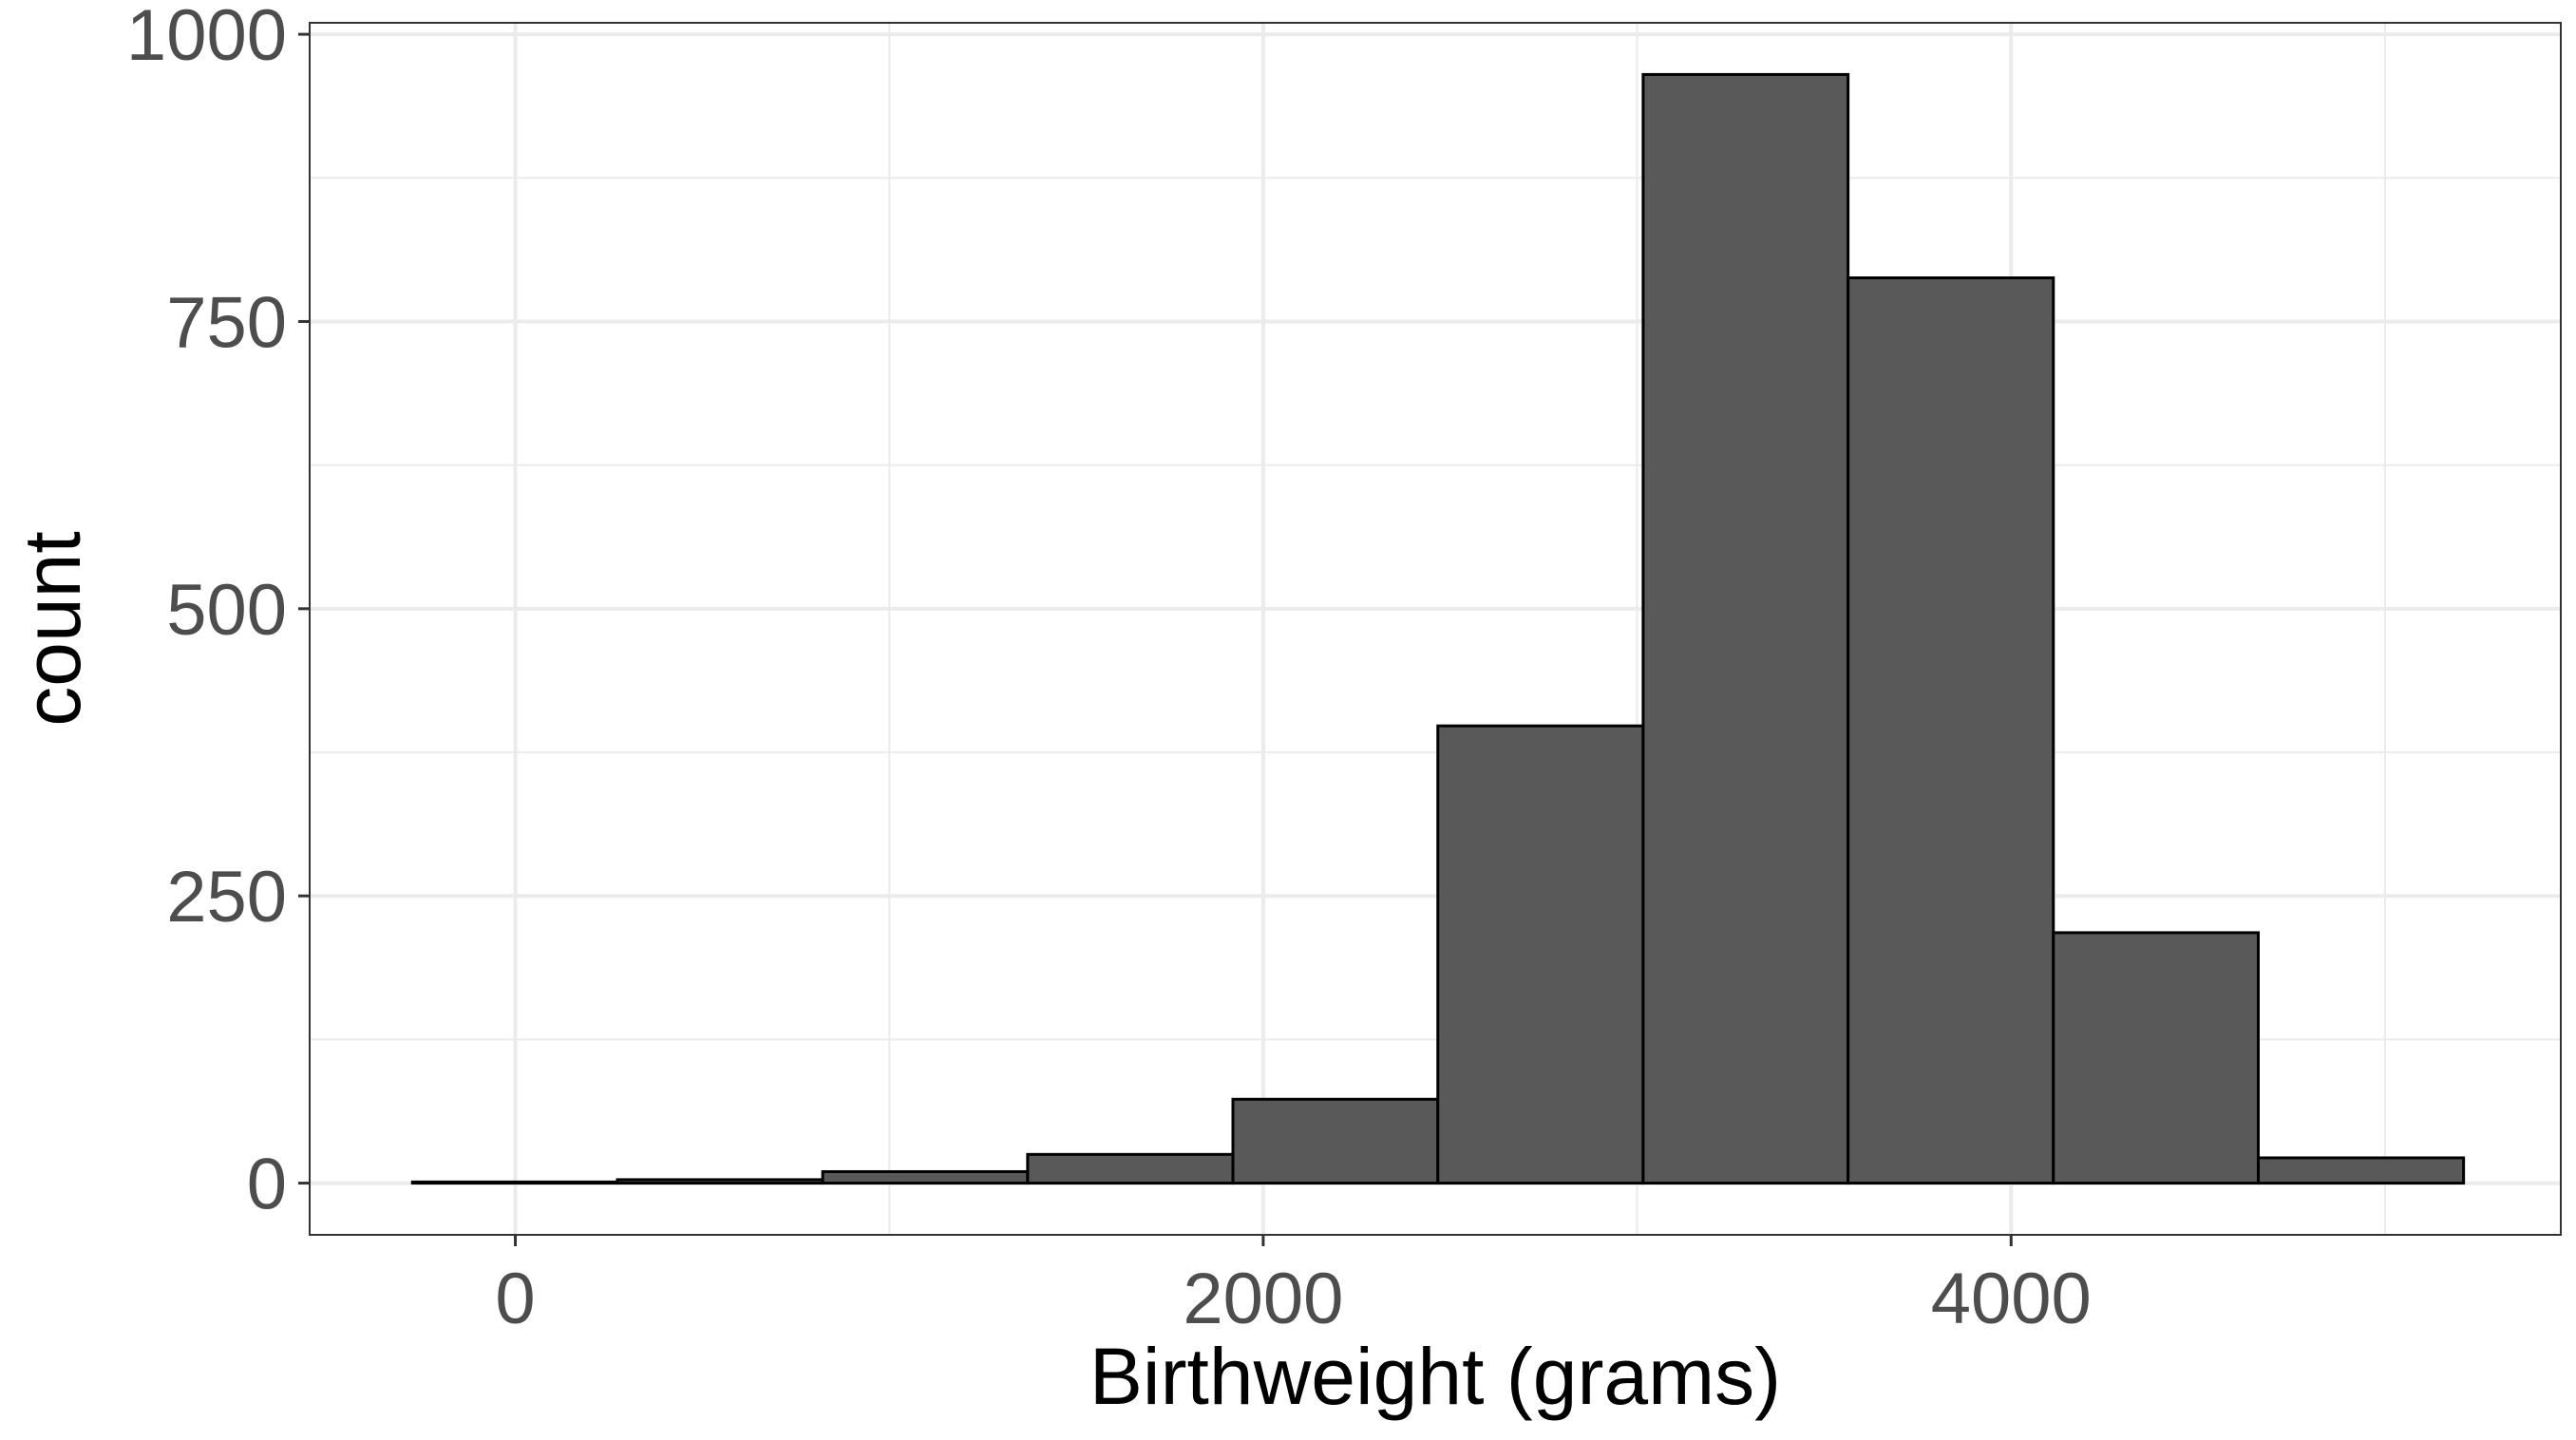 The width and height of the screenshot is (2576, 1440). I want to click on x-axis-title: Birthweight (grams), so click(1435, 1376).